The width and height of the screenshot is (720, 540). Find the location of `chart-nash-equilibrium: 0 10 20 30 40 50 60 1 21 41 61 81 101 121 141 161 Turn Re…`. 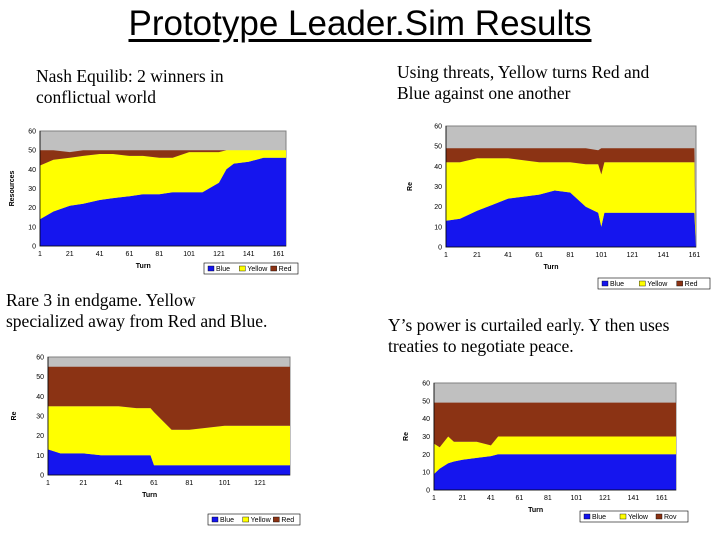

chart-nash-equilibrium: 0 10 20 30 40 50 60 1 21 41 61 81 101 121 141 161 Turn Re… is located at coordinates (154, 196).